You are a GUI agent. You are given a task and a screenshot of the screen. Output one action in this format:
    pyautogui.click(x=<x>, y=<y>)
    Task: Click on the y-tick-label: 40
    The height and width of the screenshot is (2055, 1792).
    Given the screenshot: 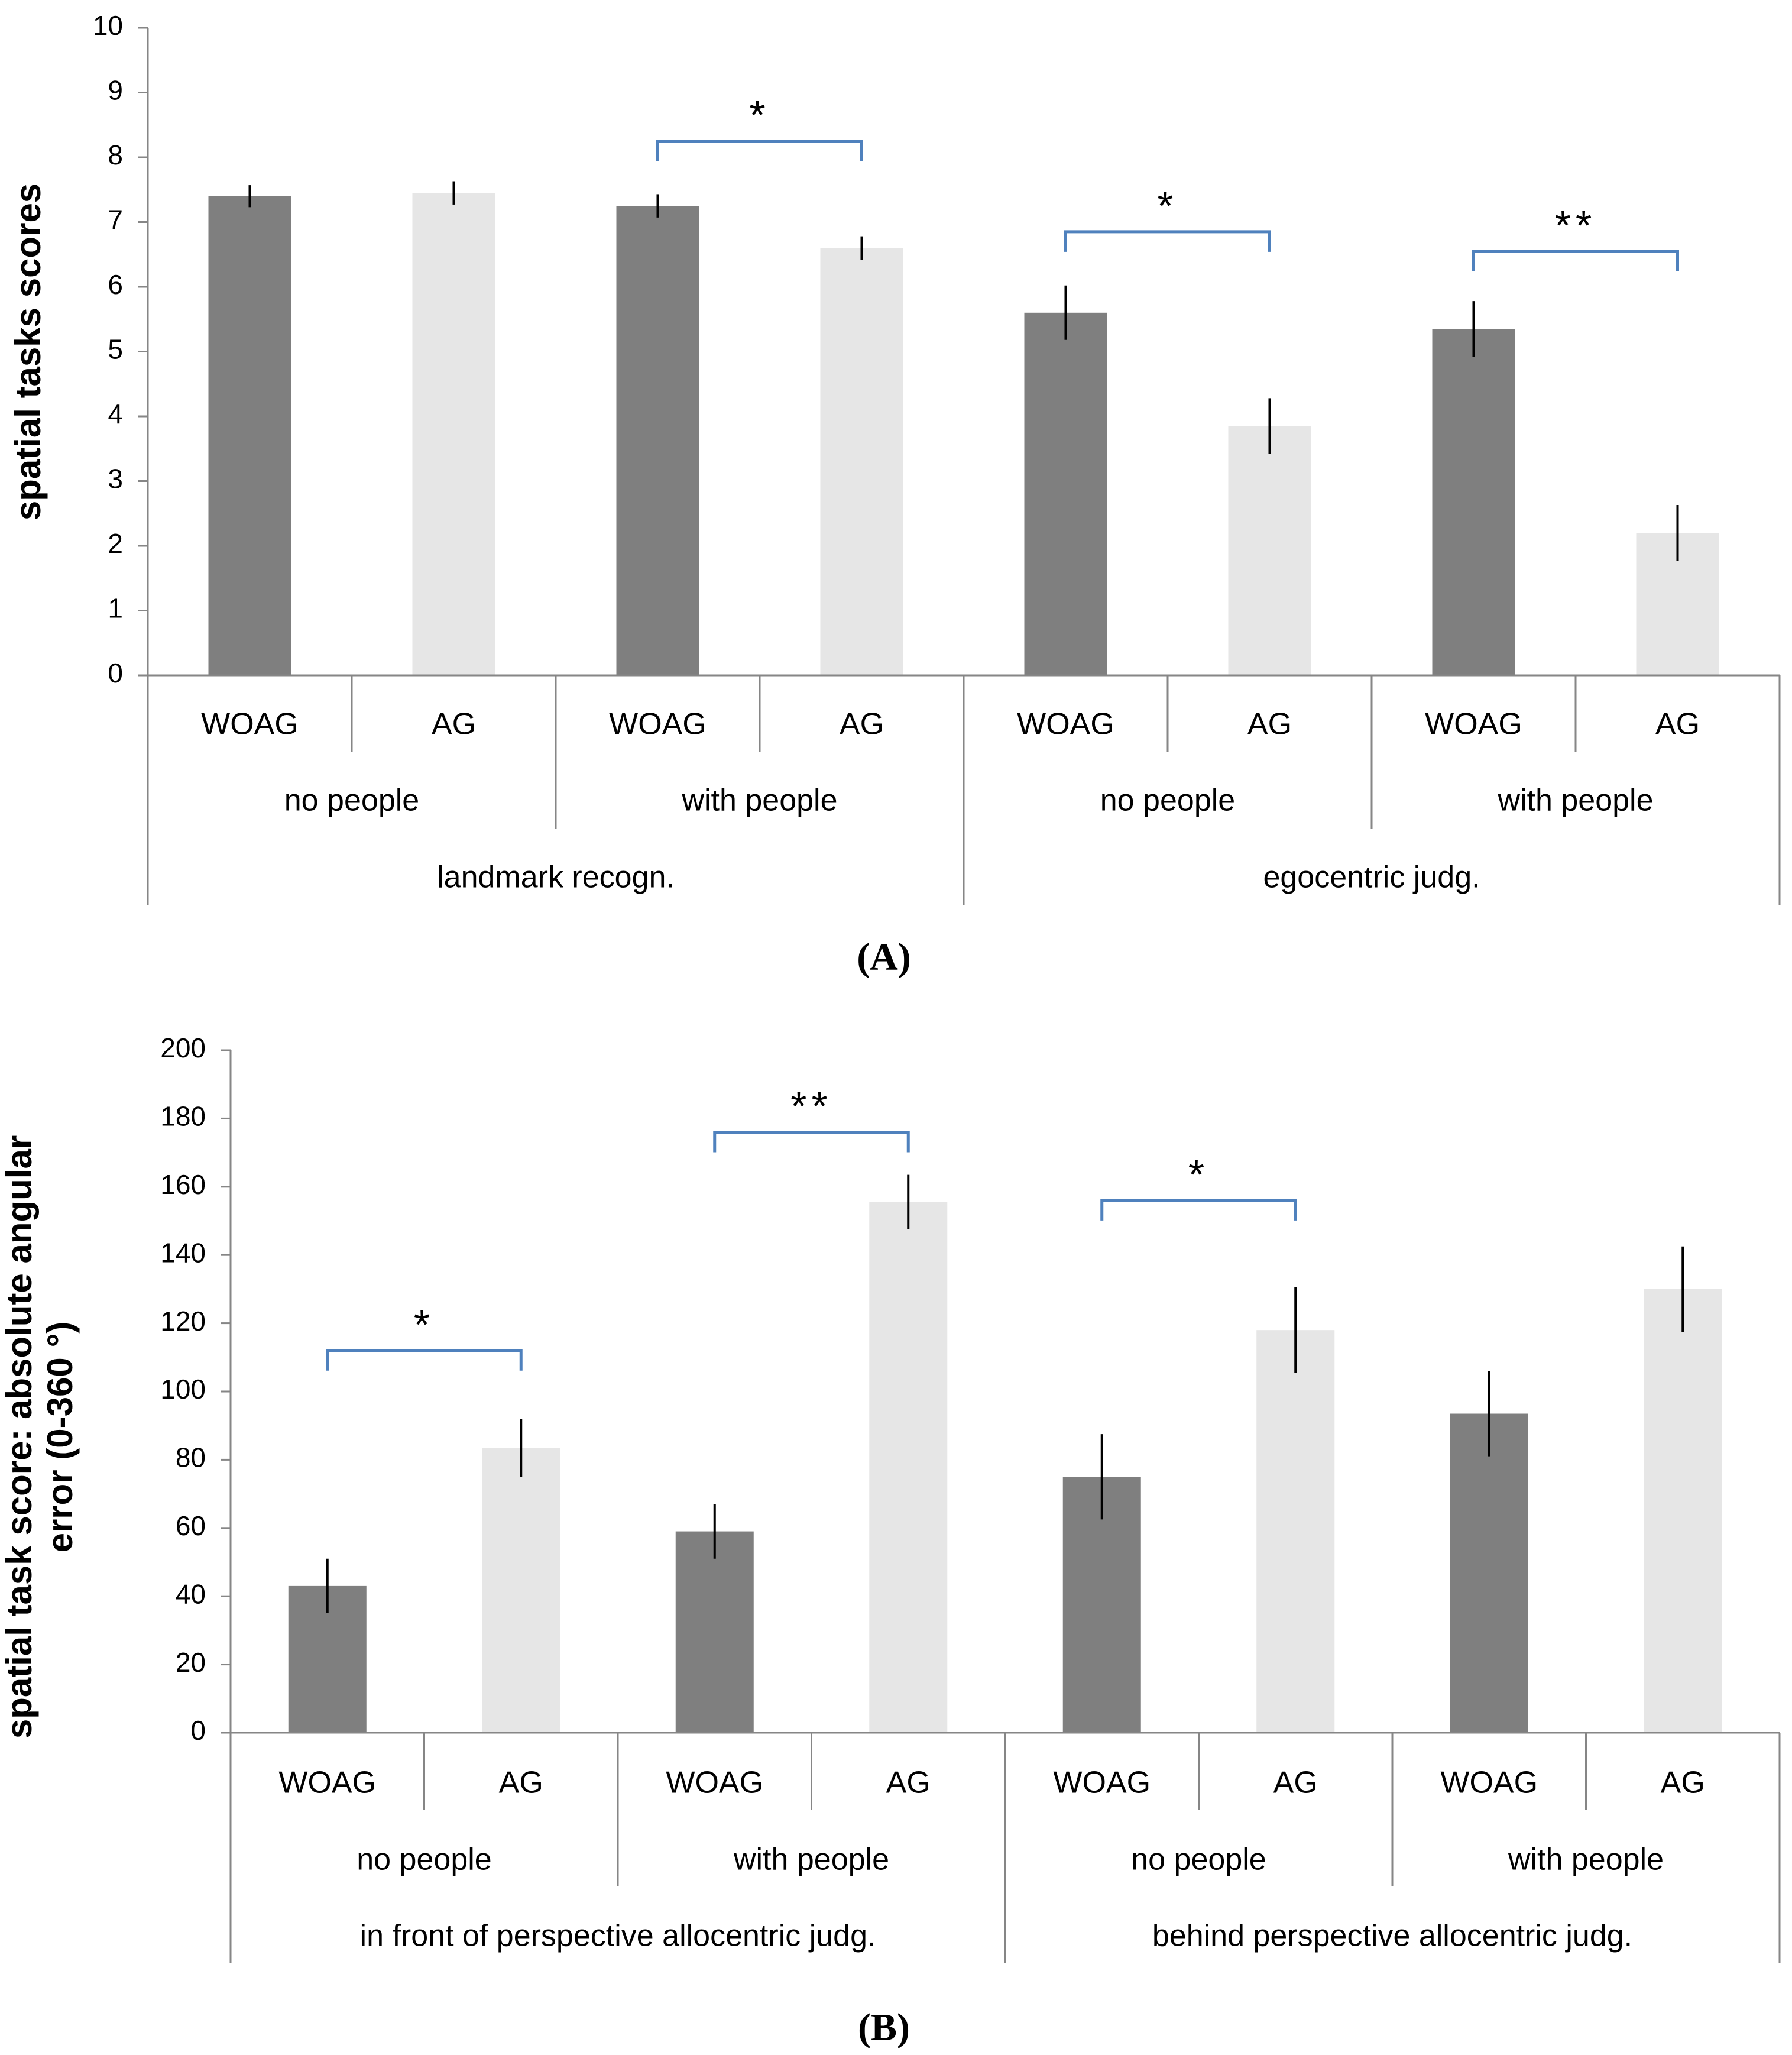 What is the action you would take?
    pyautogui.click(x=191, y=1593)
    